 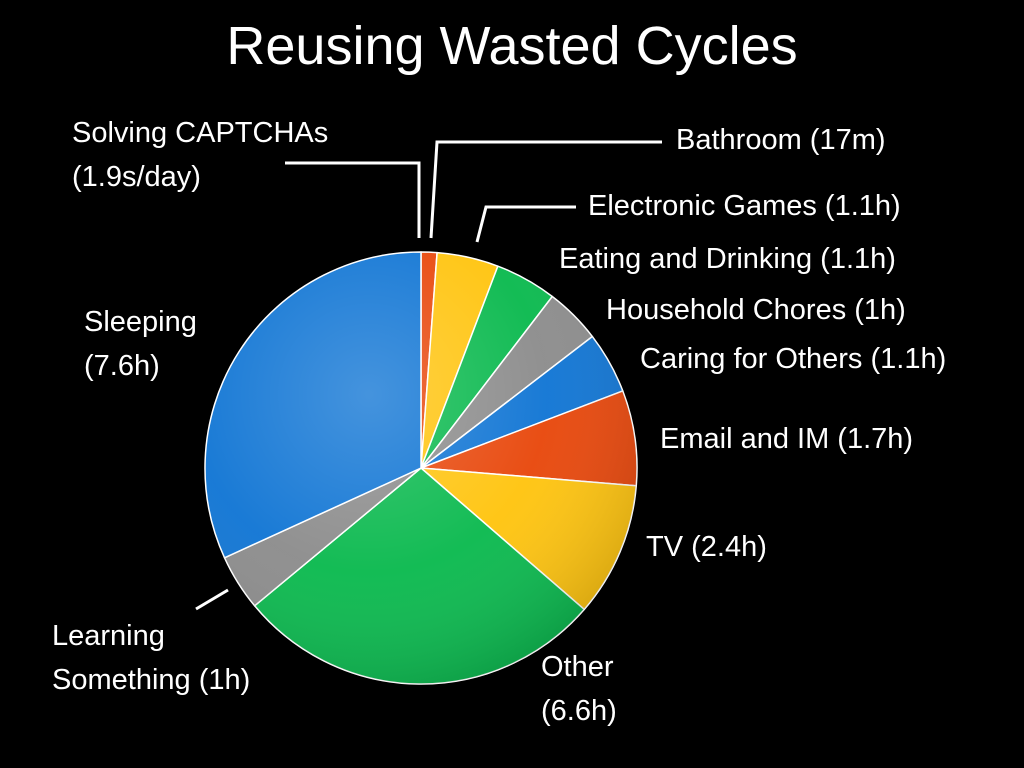 What do you see at coordinates (200, 155) in the screenshot?
I see `label-captcha: Solving CAPTCHAs (1.9s/day)` at bounding box center [200, 155].